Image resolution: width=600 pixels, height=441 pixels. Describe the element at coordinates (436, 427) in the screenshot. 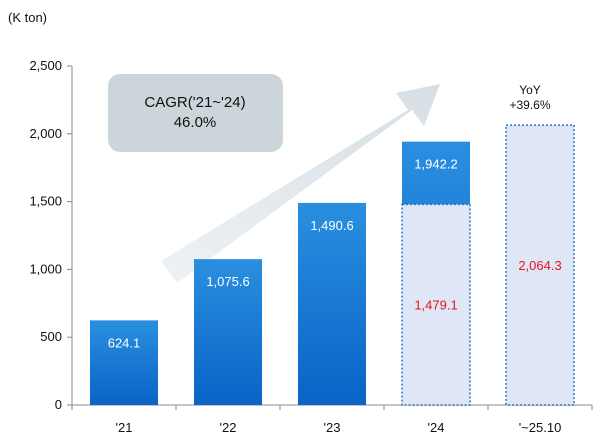

I see `x-tick-label: '24` at that location.